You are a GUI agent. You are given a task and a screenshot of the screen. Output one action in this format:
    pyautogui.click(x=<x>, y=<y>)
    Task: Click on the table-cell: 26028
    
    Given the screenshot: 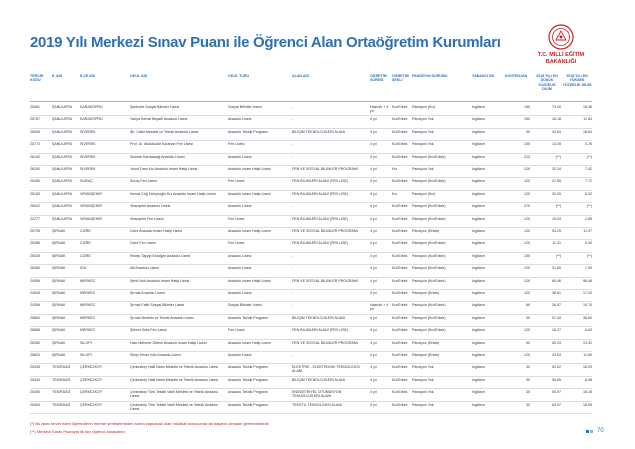 What is the action you would take?
    pyautogui.click(x=35, y=255)
    